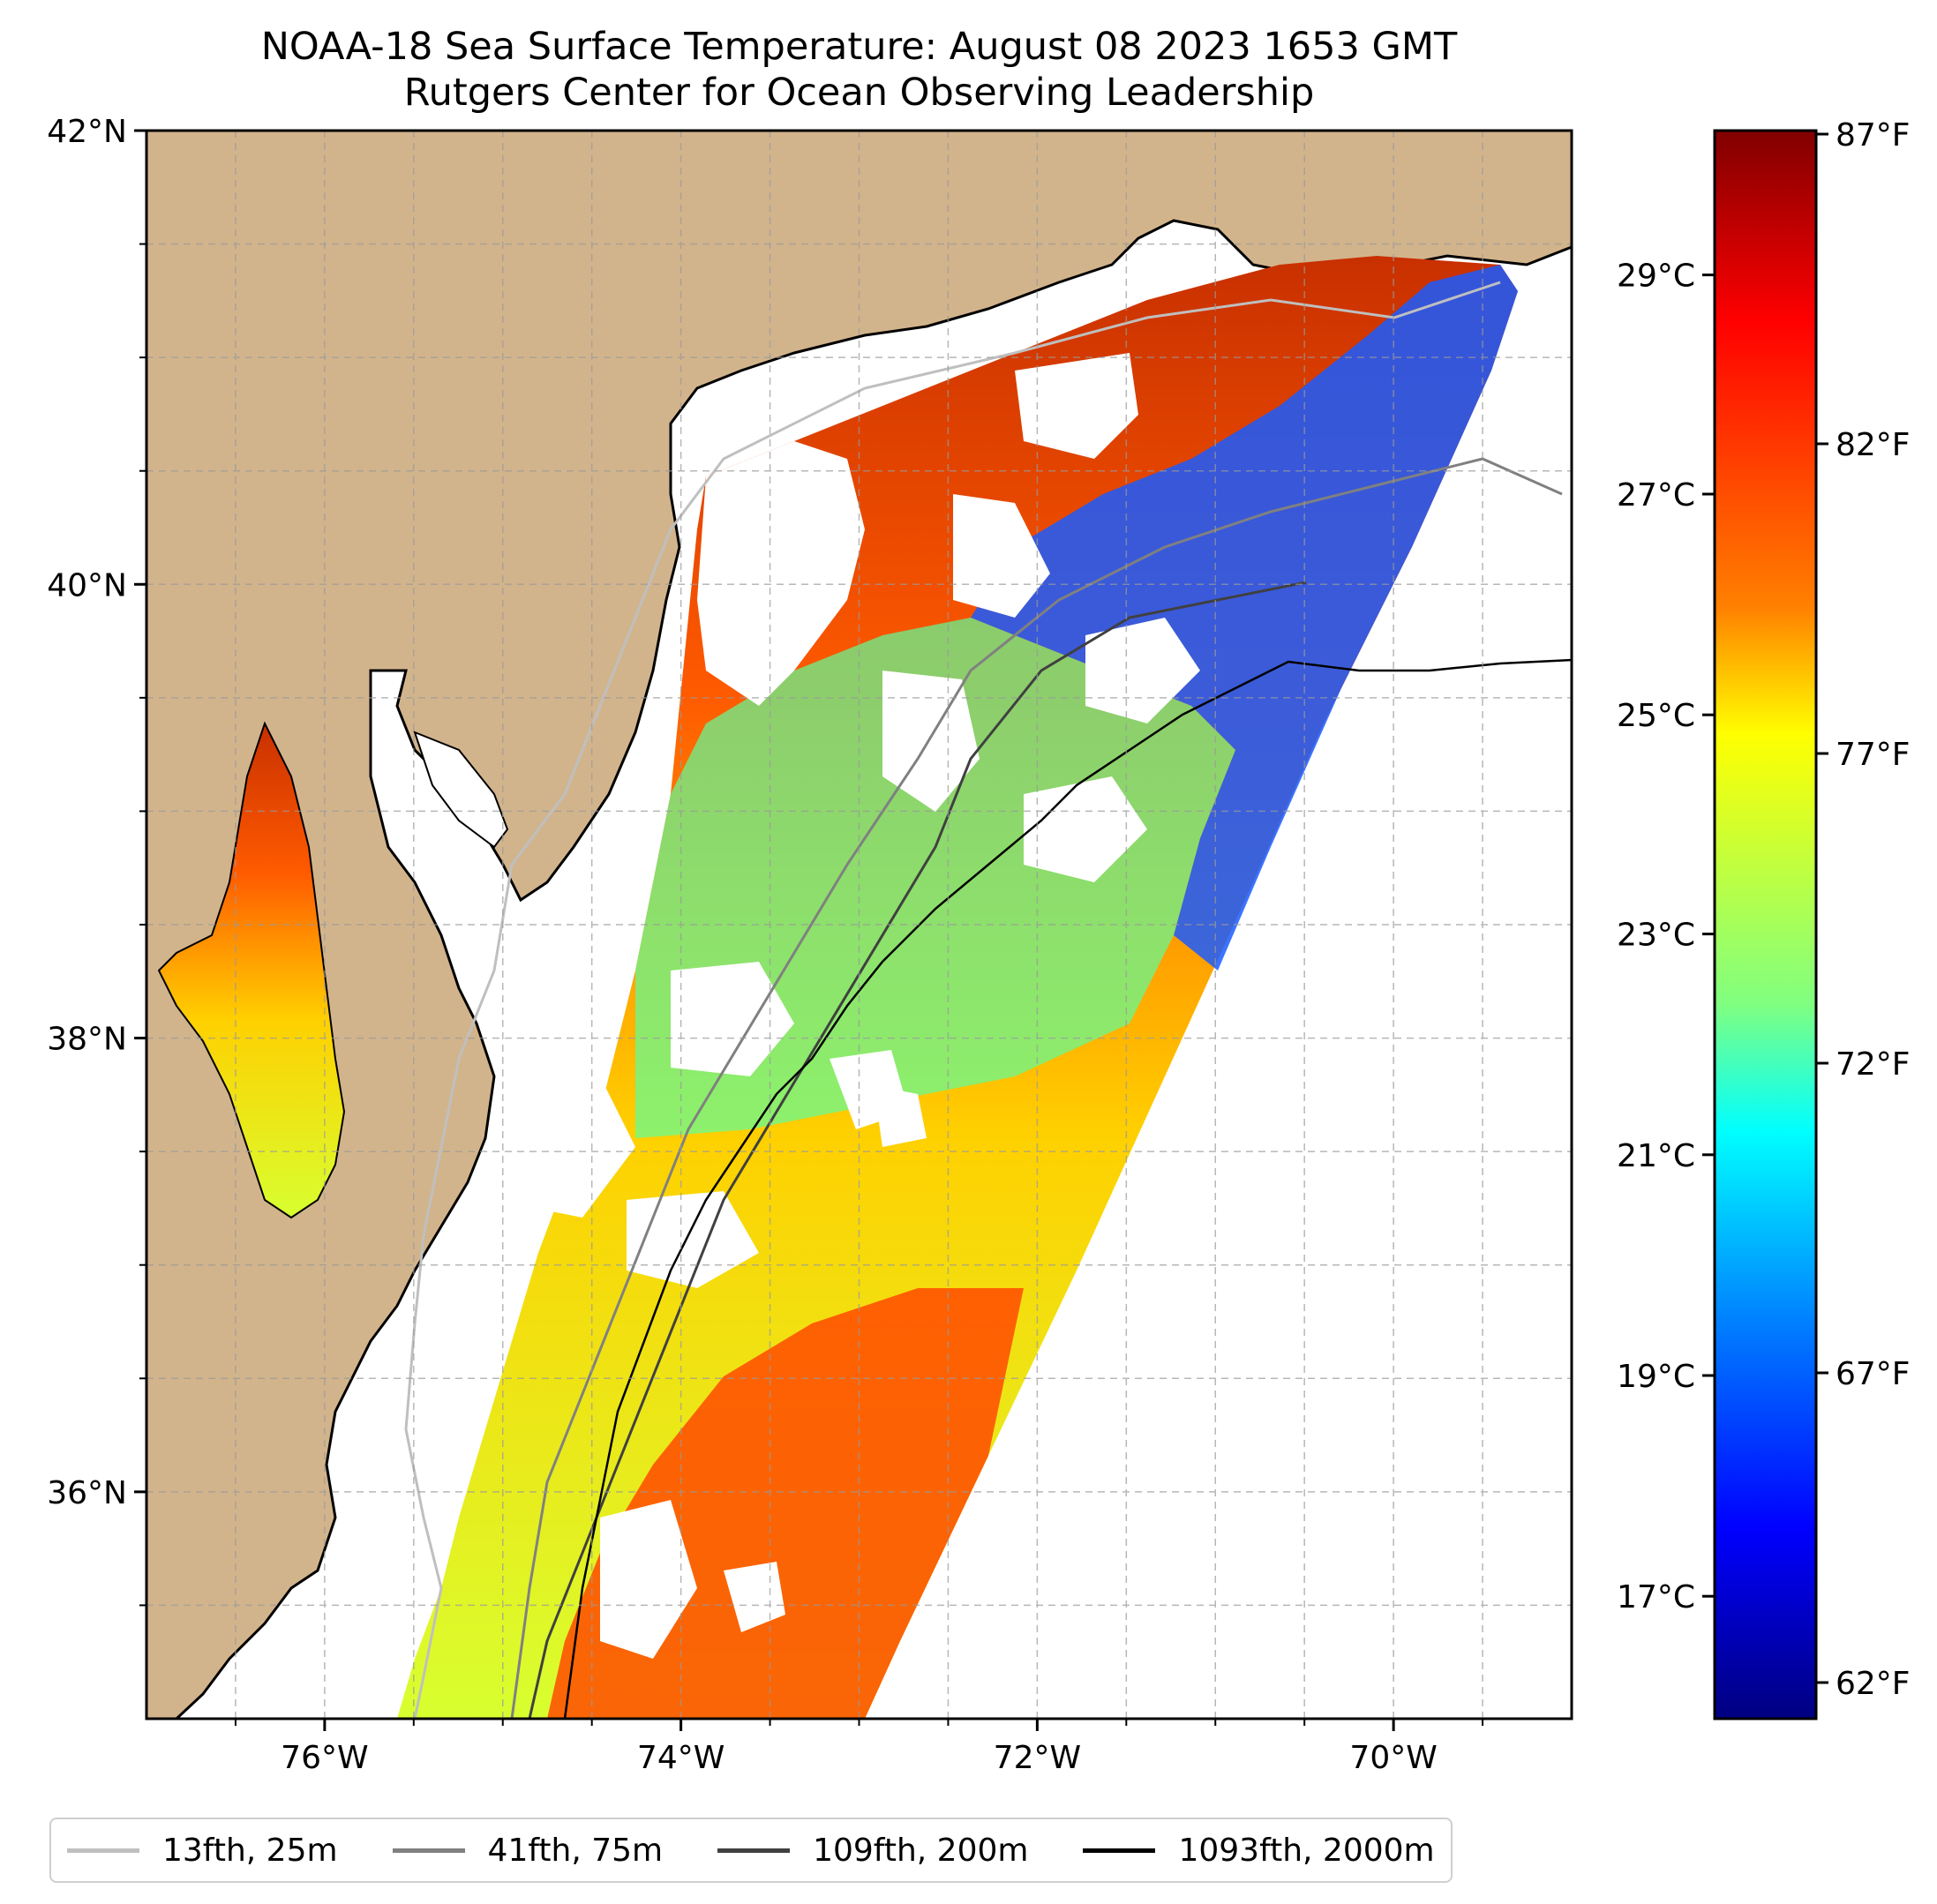  Describe the element at coordinates (1656, 495) in the screenshot. I see `colorbar-c-label: 27°C` at that location.